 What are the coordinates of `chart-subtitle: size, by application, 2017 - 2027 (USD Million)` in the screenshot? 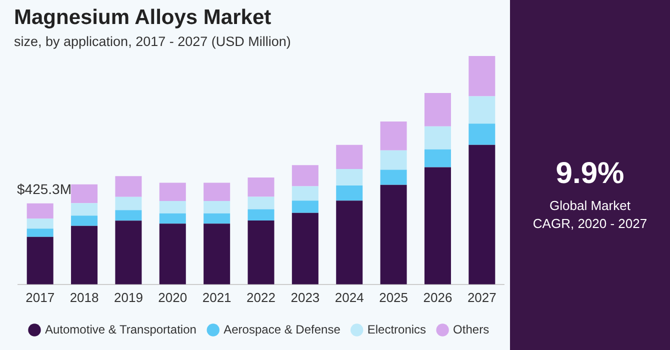 It's located at (152, 41).